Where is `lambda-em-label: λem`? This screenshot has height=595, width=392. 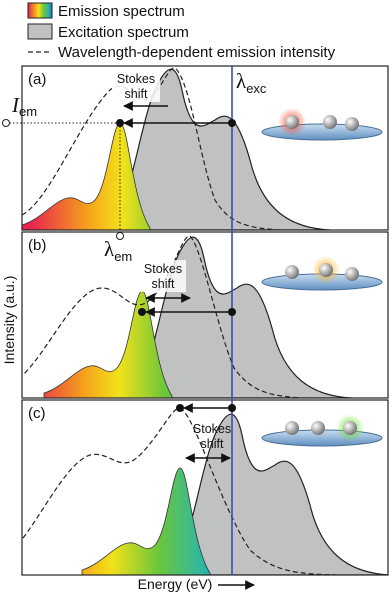
lambda-em-label: λem is located at coordinates (118, 250).